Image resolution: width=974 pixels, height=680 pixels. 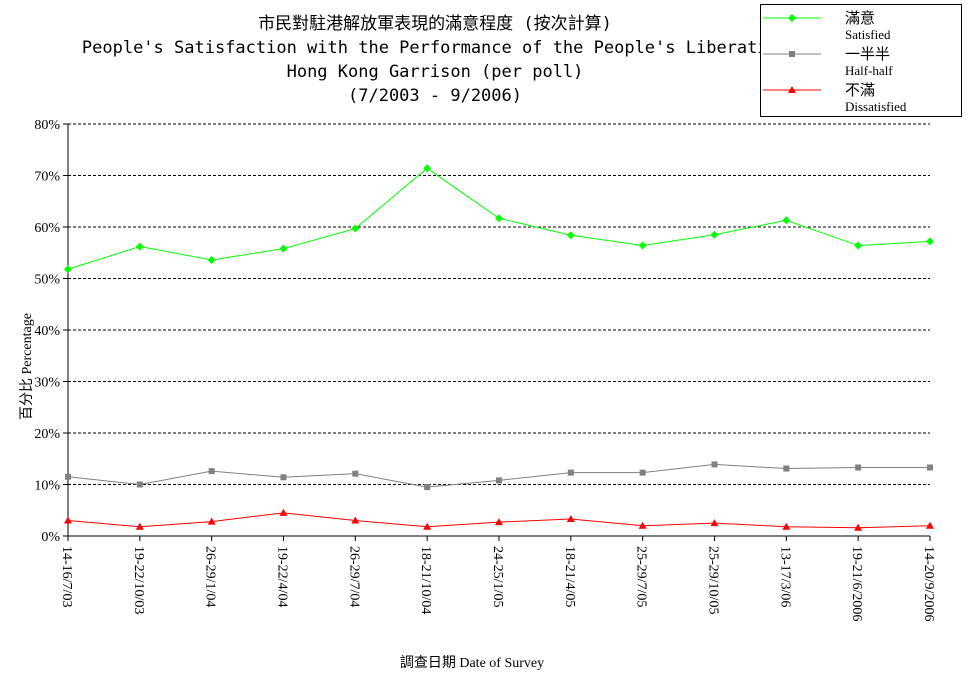 What do you see at coordinates (472, 663) in the screenshot?
I see `x-axis-label: 調查日期 Date of Survey` at bounding box center [472, 663].